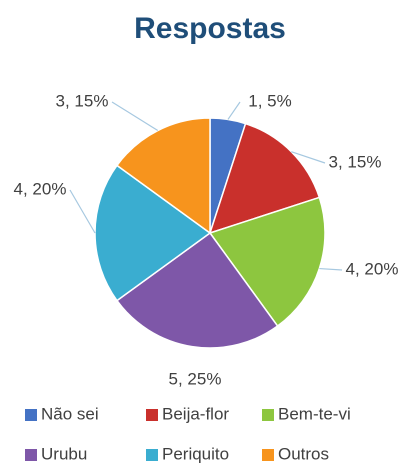  What do you see at coordinates (314, 413) in the screenshot?
I see `legend-label: Bem-te-vi` at bounding box center [314, 413].